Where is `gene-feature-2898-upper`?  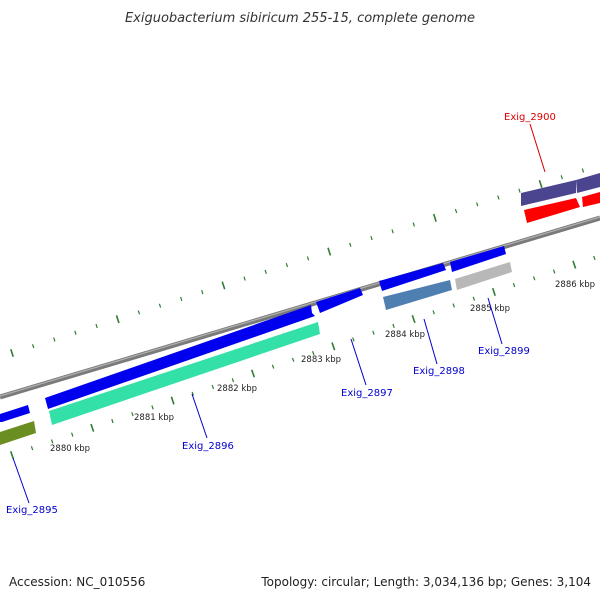 gene-feature-2898-upper is located at coordinates (412, 277).